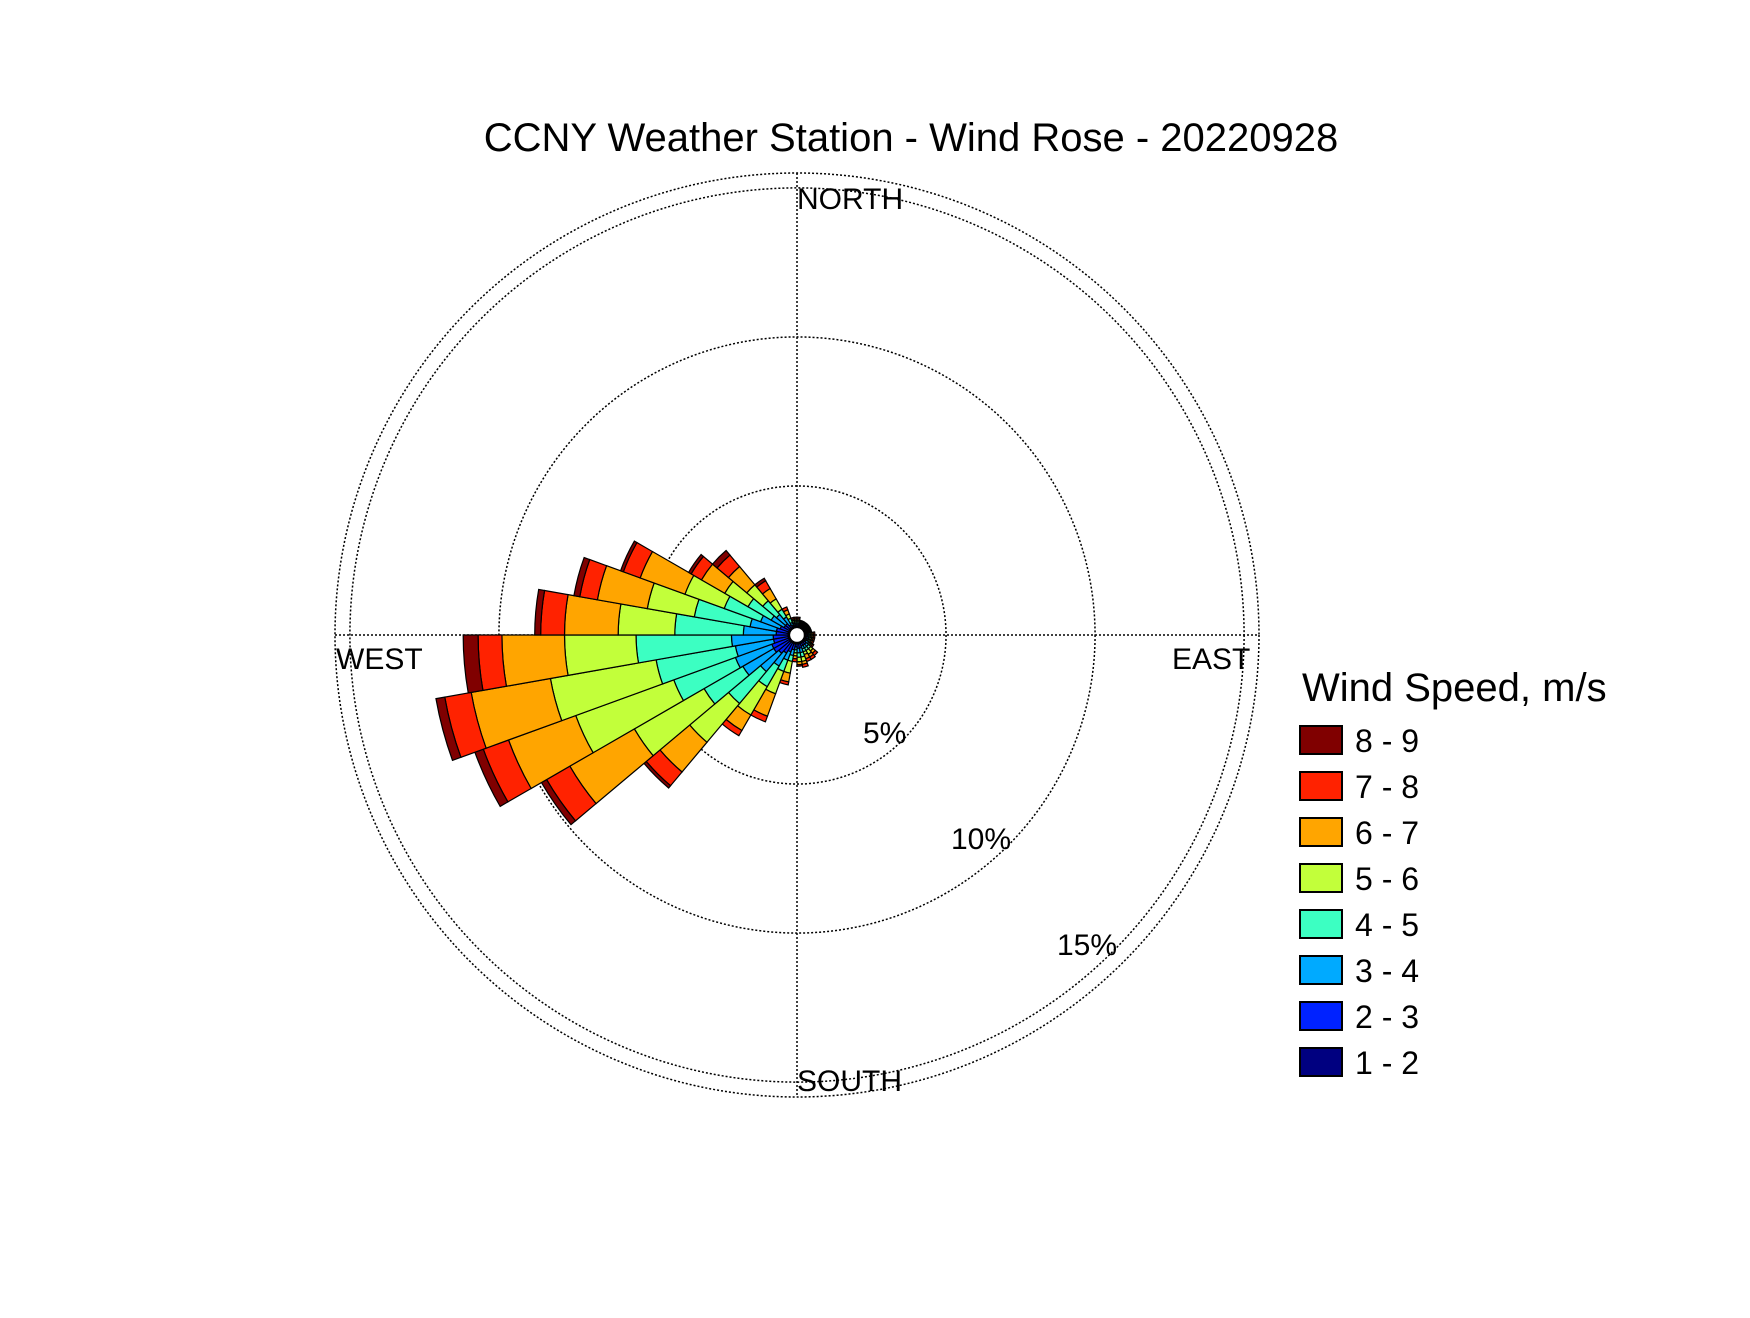 The image size is (1750, 1318). What do you see at coordinates (850, 199) in the screenshot?
I see `direction-label-north: NORTH` at bounding box center [850, 199].